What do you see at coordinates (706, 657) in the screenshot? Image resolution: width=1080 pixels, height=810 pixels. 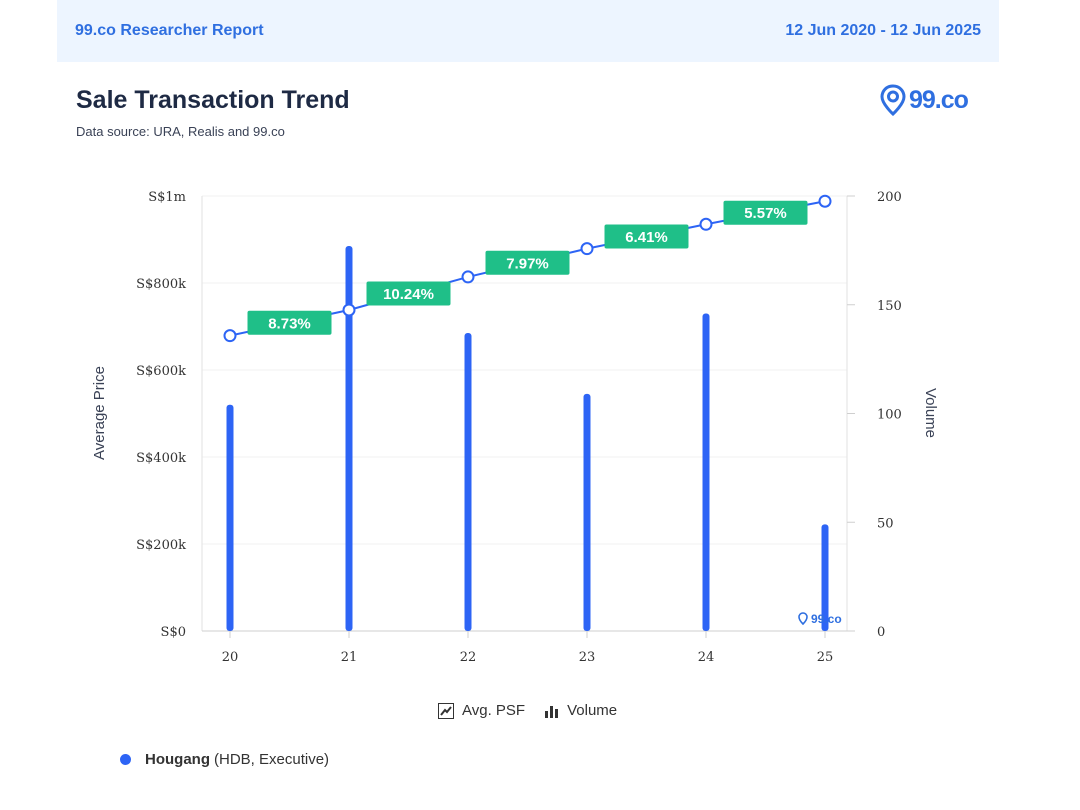 I see `x-tick-label: 24` at bounding box center [706, 657].